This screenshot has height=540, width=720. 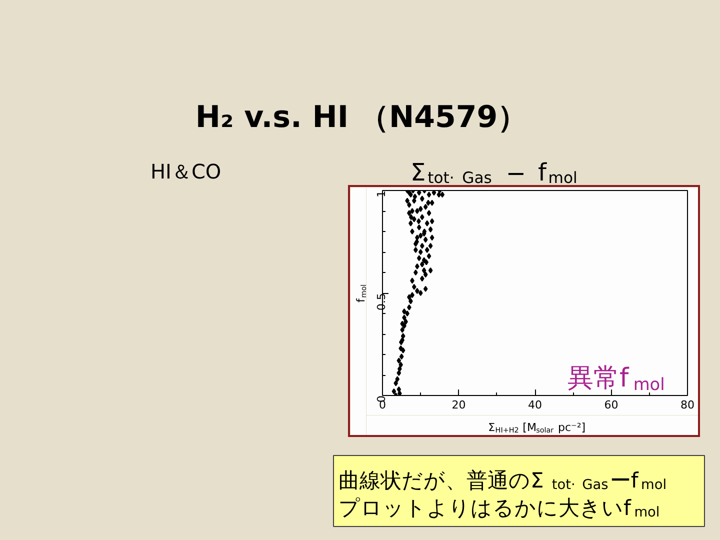 I want to click on chart-title: H₂ v.s. HI （N4579）, so click(x=361, y=117).